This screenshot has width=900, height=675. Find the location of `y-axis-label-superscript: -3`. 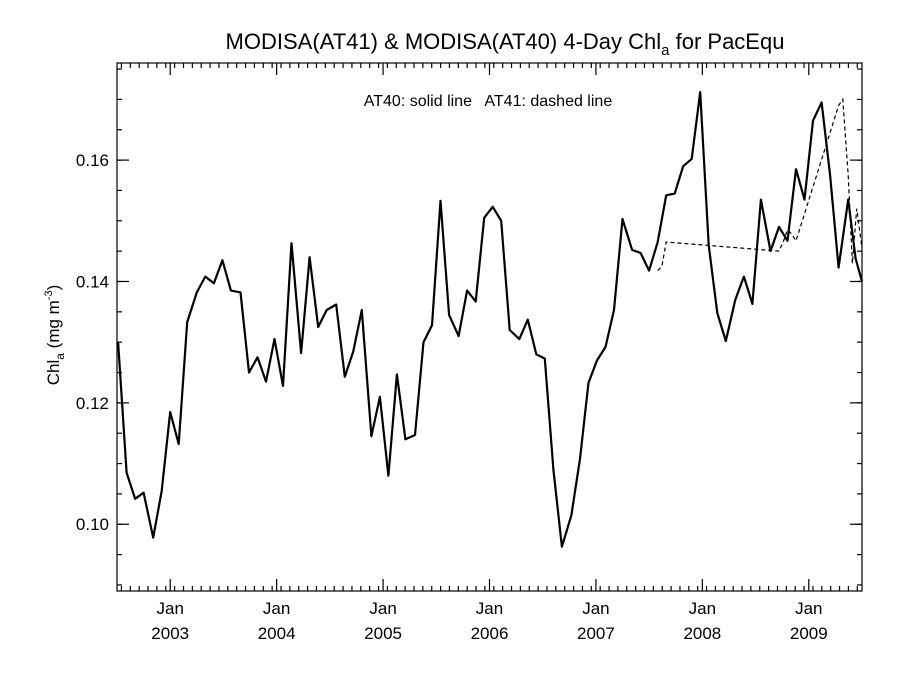

y-axis-label-superscript: -3 is located at coordinates (49, 295).